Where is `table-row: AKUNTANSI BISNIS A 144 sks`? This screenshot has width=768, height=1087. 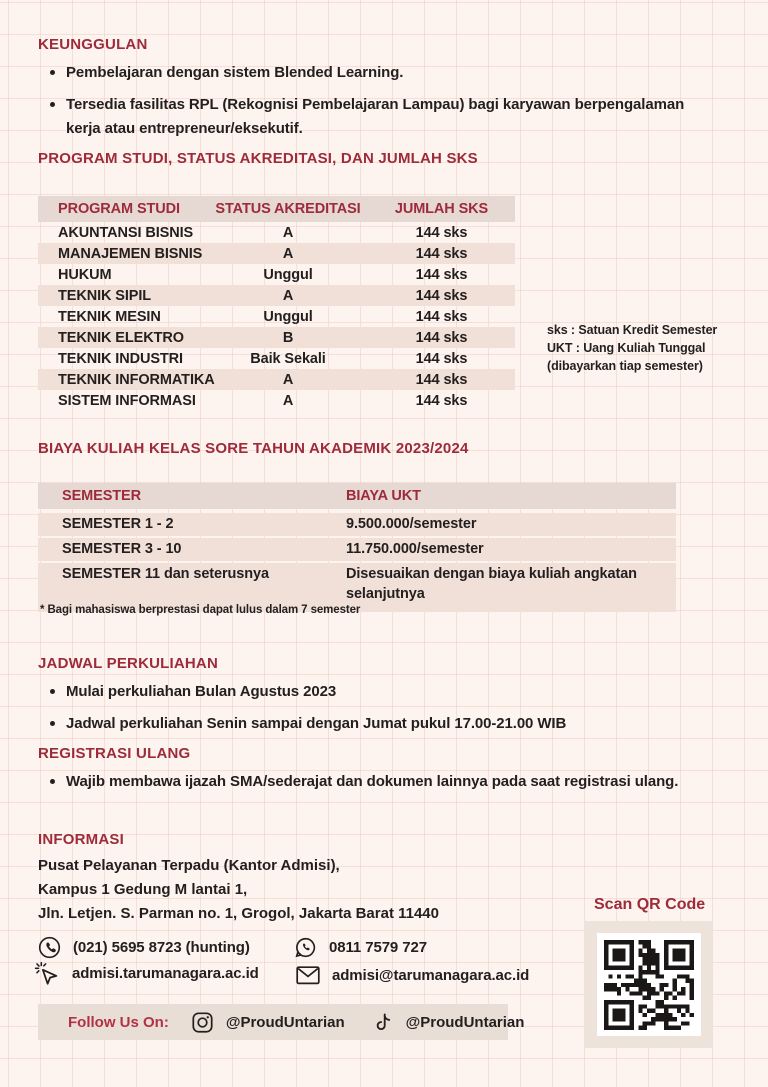 table-row: AKUNTANSI BISNIS A 144 sks is located at coordinates (276, 232).